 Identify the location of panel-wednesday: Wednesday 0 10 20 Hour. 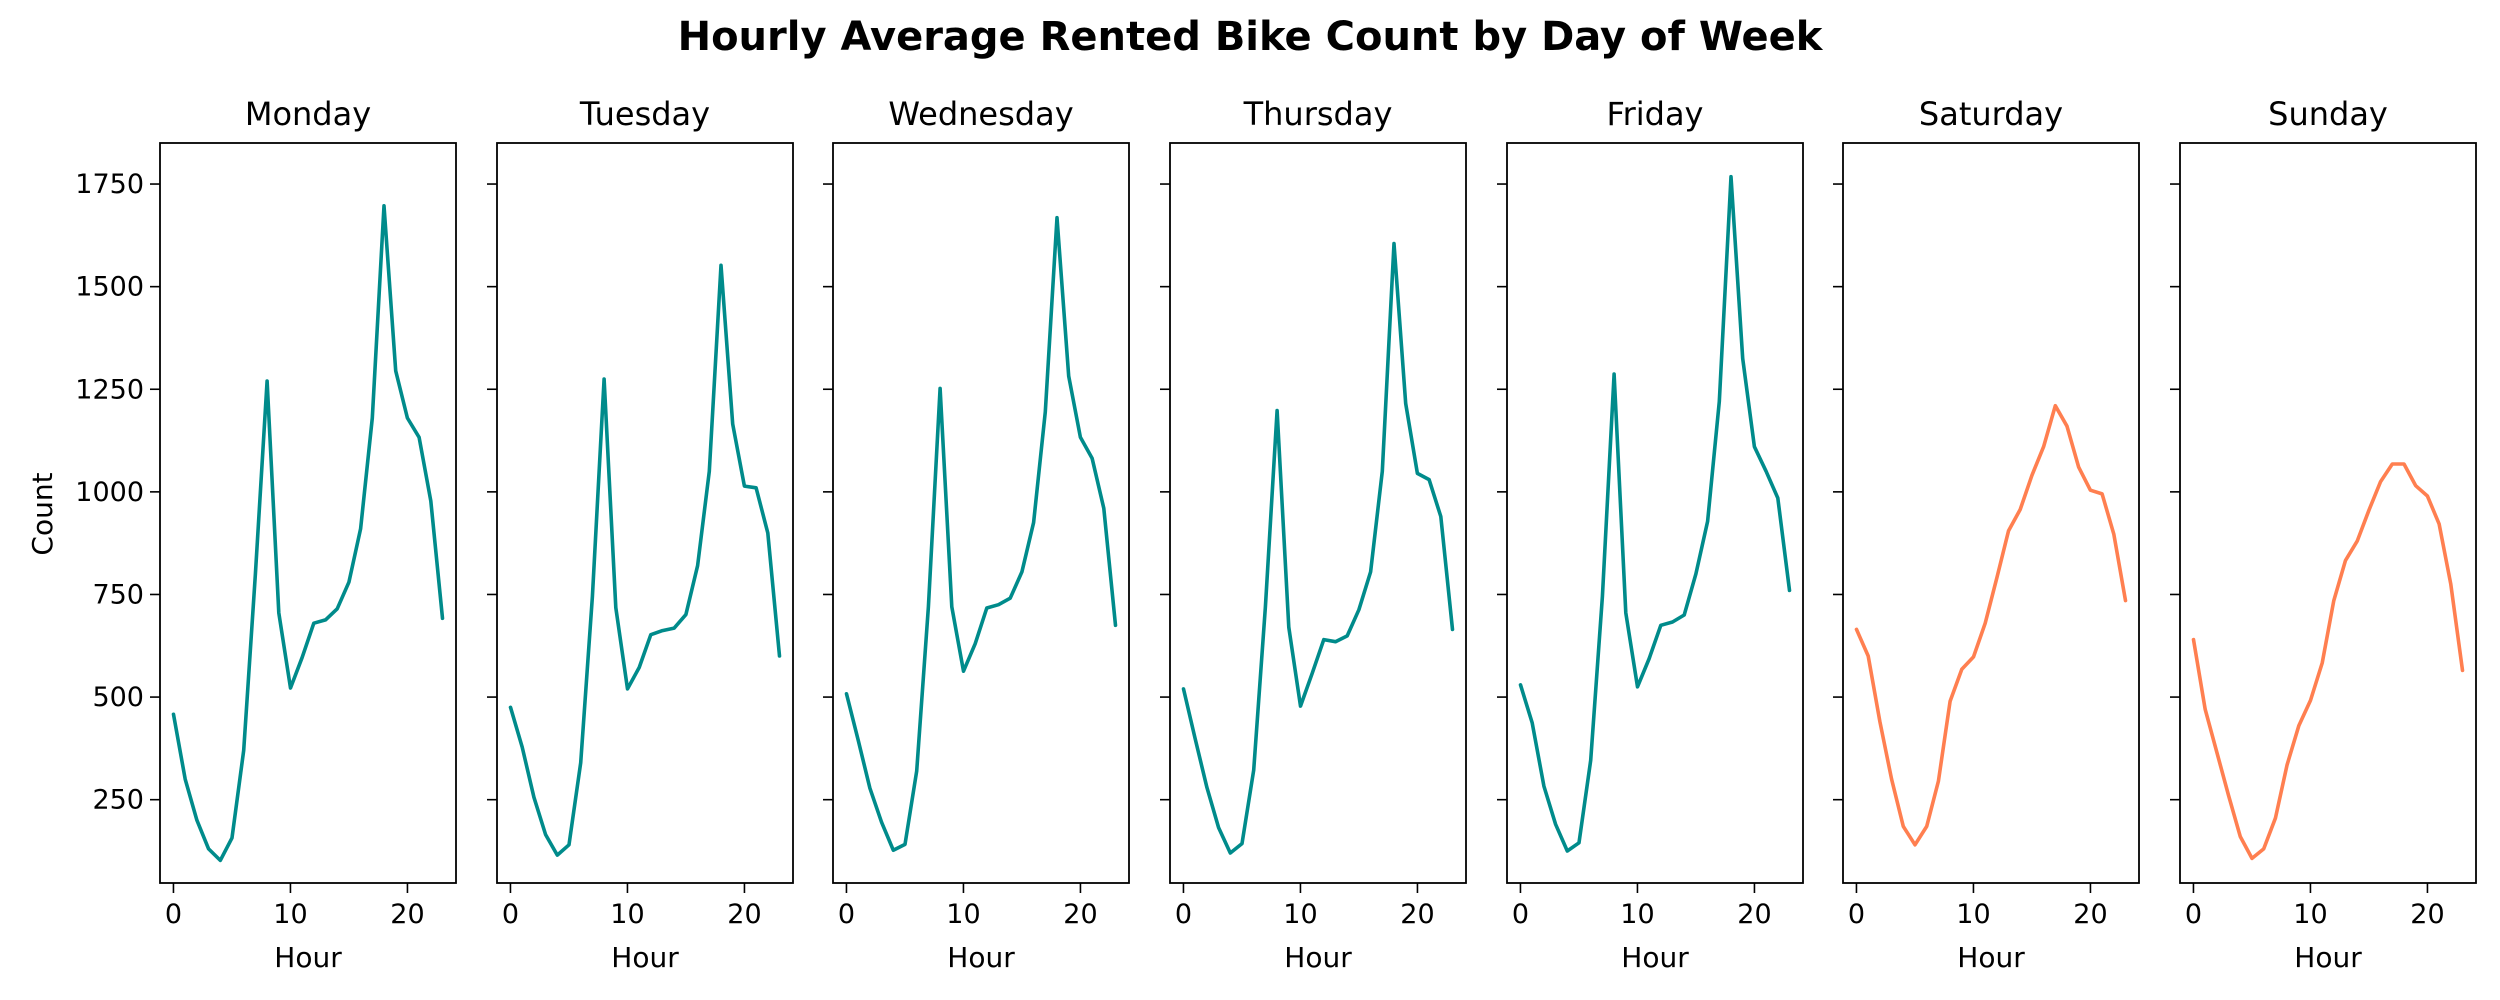
(976, 534).